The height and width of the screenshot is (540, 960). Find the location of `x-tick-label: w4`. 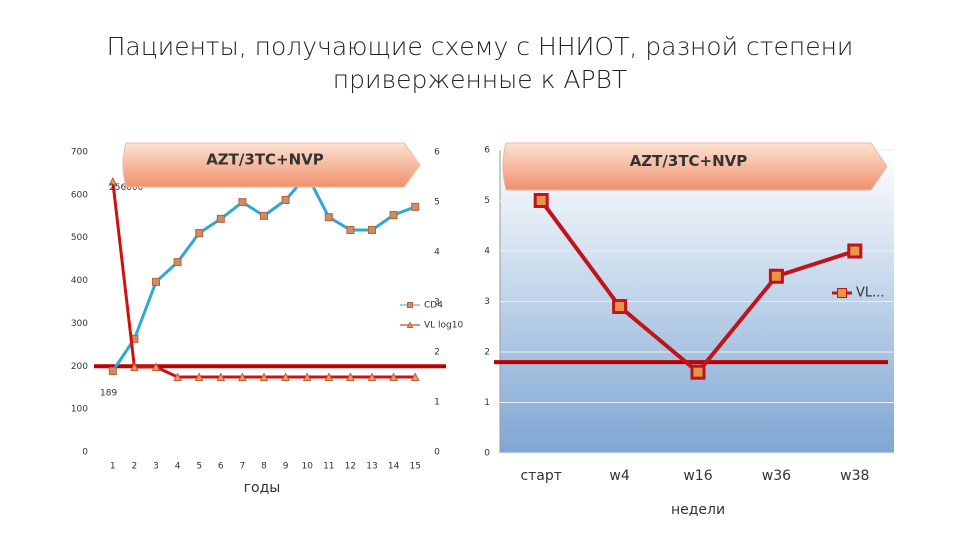

x-tick-label: w4 is located at coordinates (619, 476).